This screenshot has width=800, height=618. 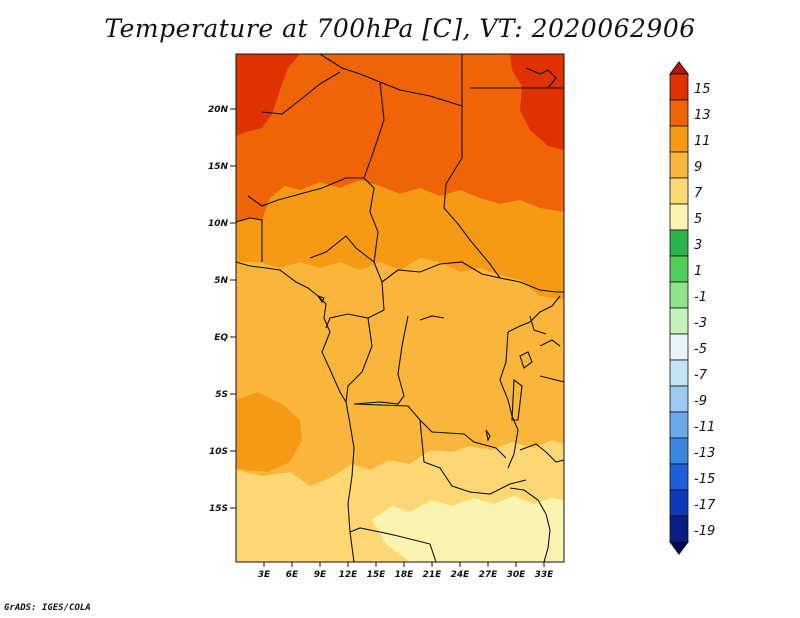 I want to click on colorbar-label-1: 1, so click(x=698, y=271).